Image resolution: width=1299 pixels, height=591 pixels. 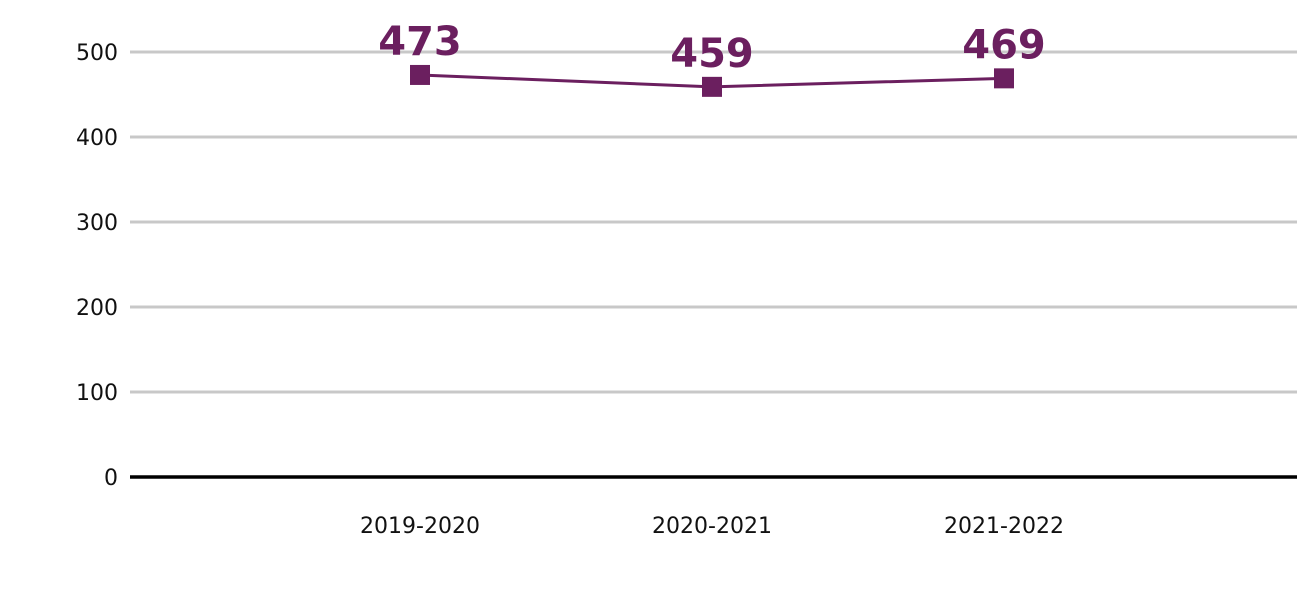 What do you see at coordinates (1004, 526) in the screenshot?
I see `x-tick-label: 2021-2022` at bounding box center [1004, 526].